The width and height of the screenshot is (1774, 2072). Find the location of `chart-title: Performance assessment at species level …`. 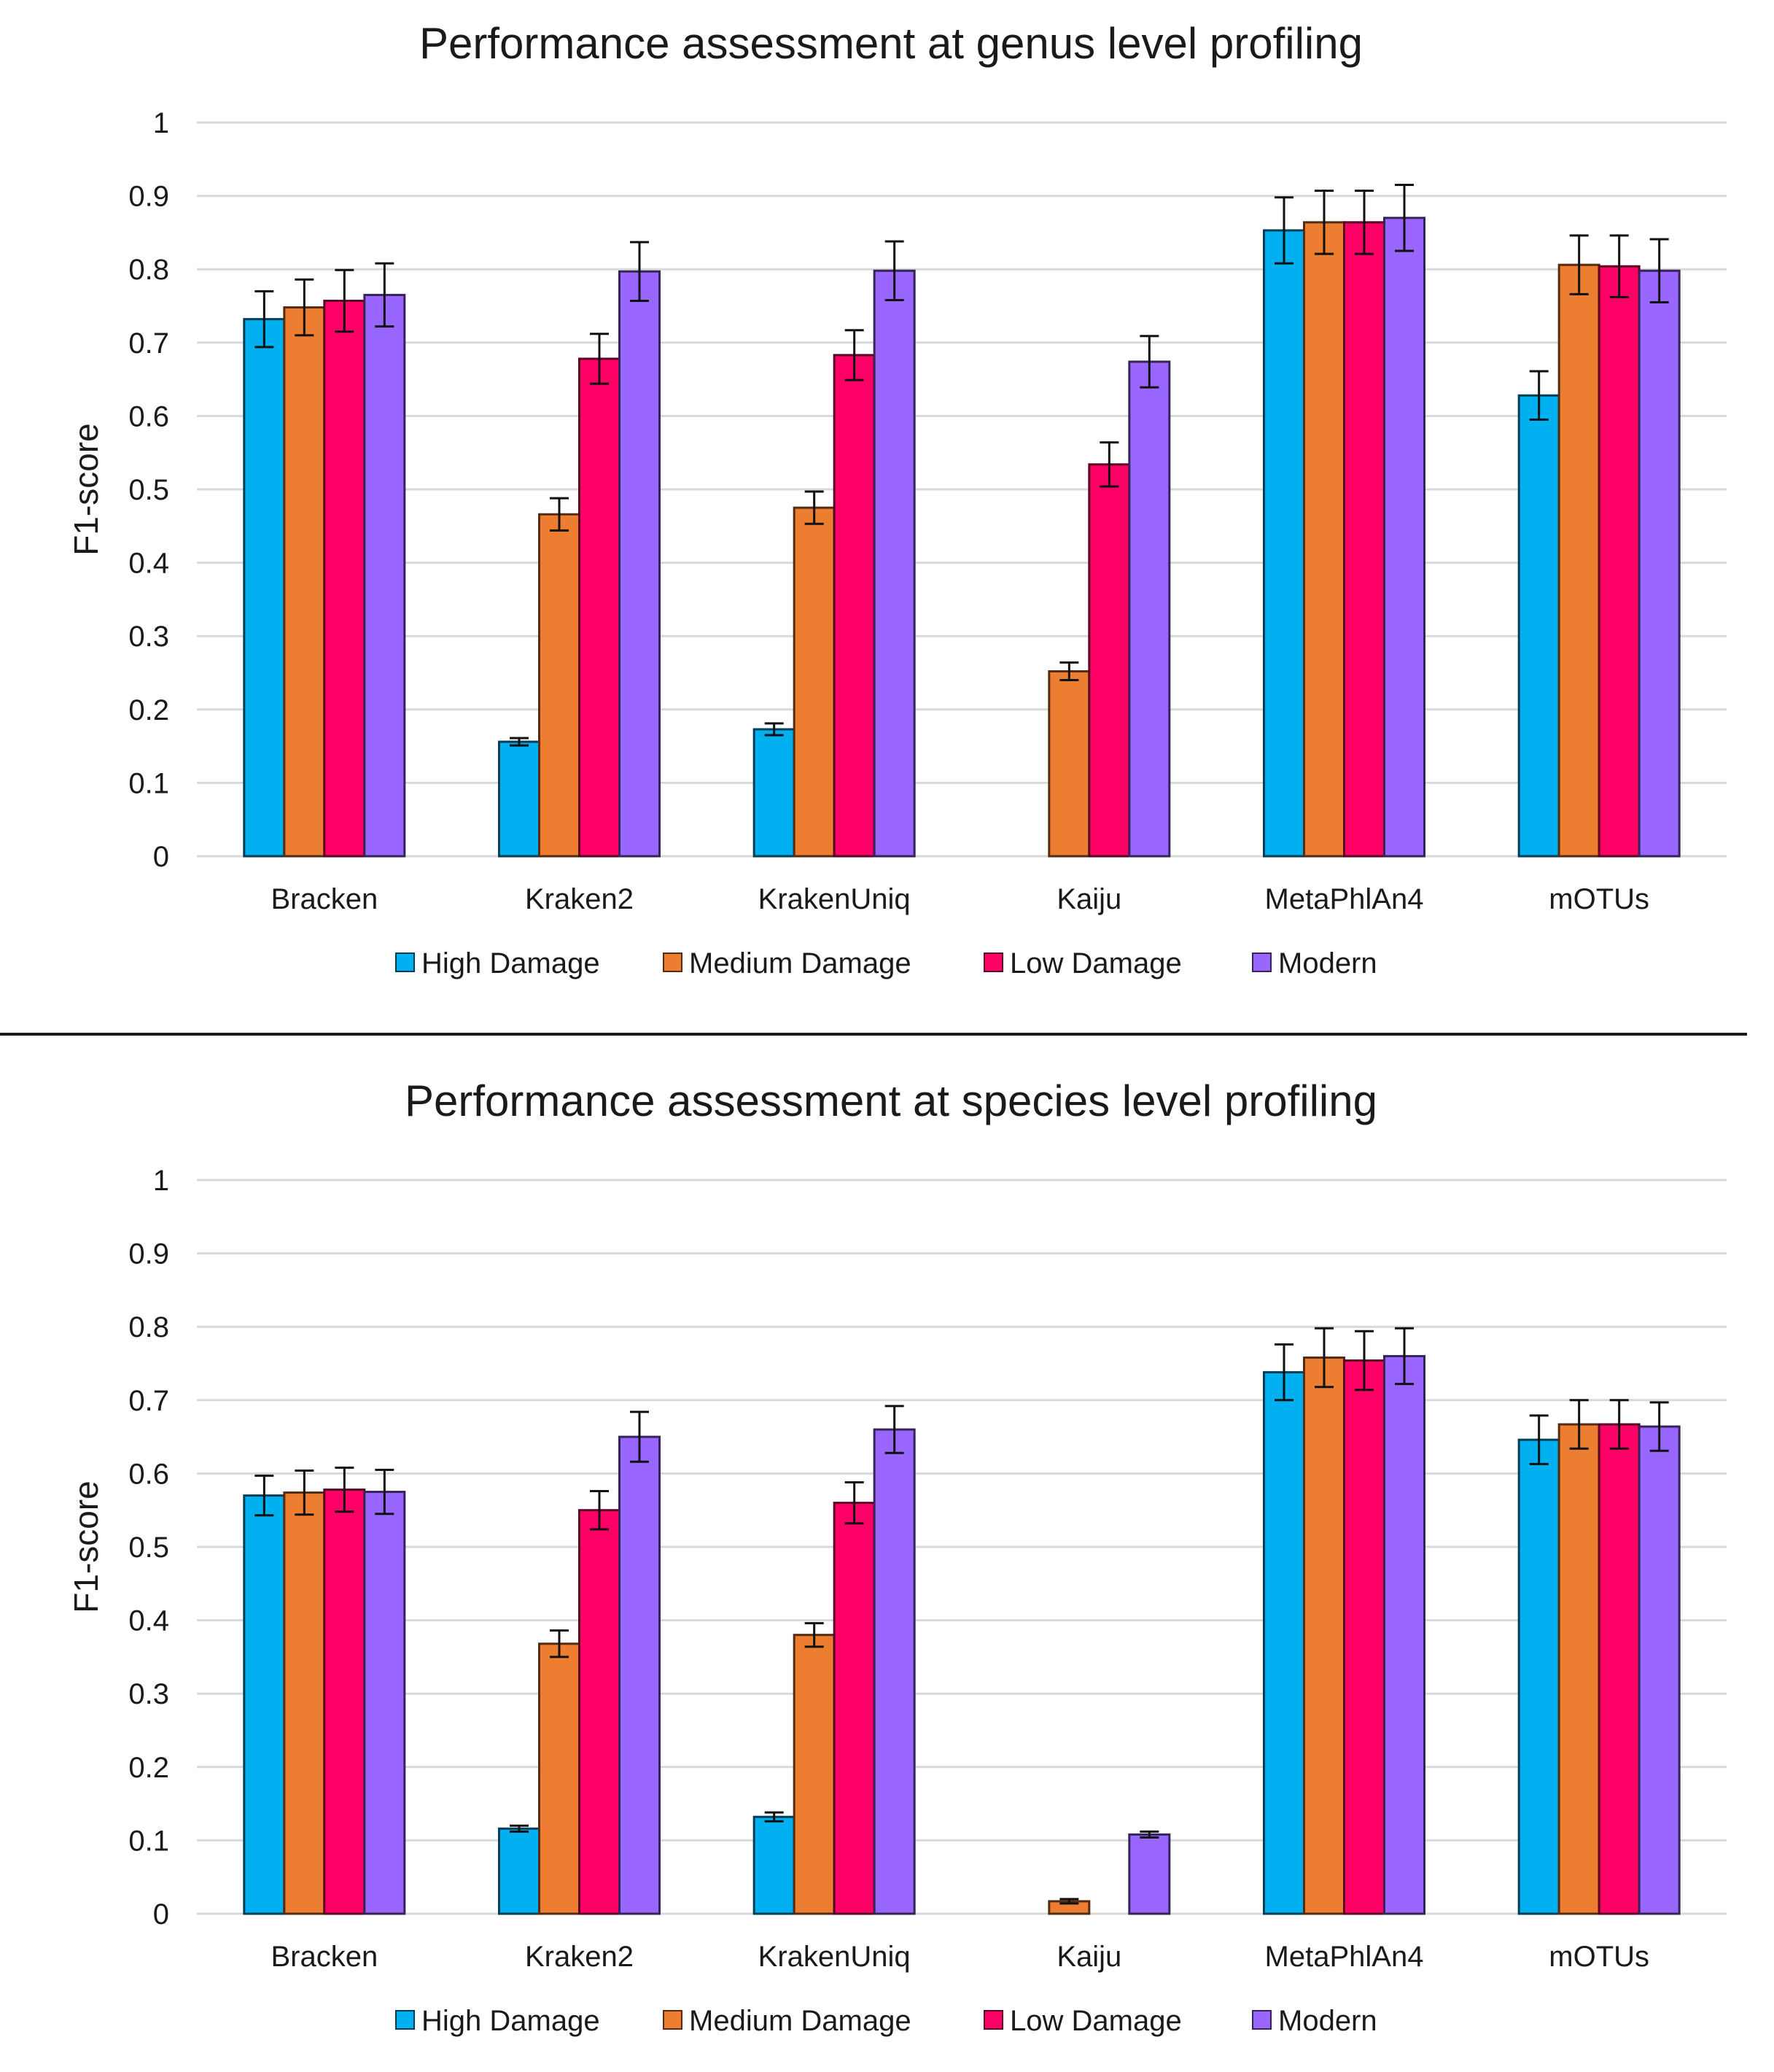

chart-title: Performance assessment at species level … is located at coordinates (891, 1100).